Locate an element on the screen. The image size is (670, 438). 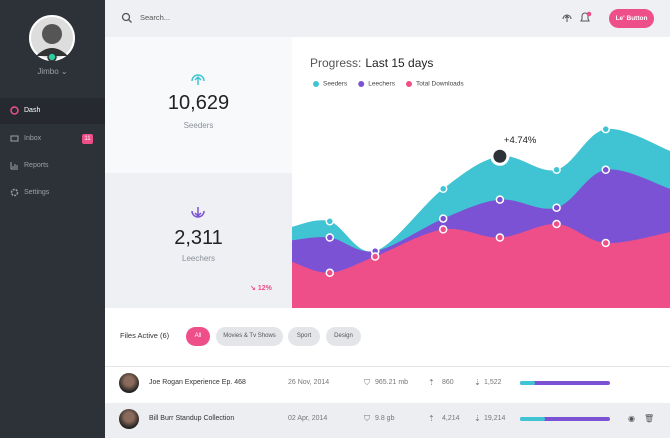
download-icon is located at coordinates (198, 212).